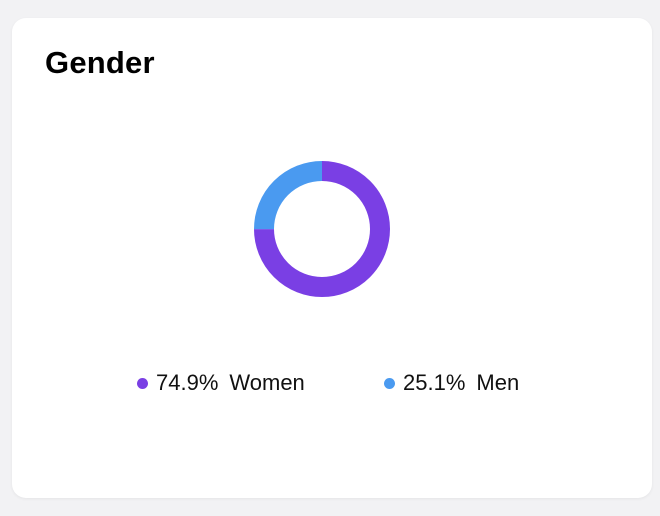  Describe the element at coordinates (332, 385) in the screenshot. I see `chart-legend: 74.9% Women 25.1% Men` at that location.